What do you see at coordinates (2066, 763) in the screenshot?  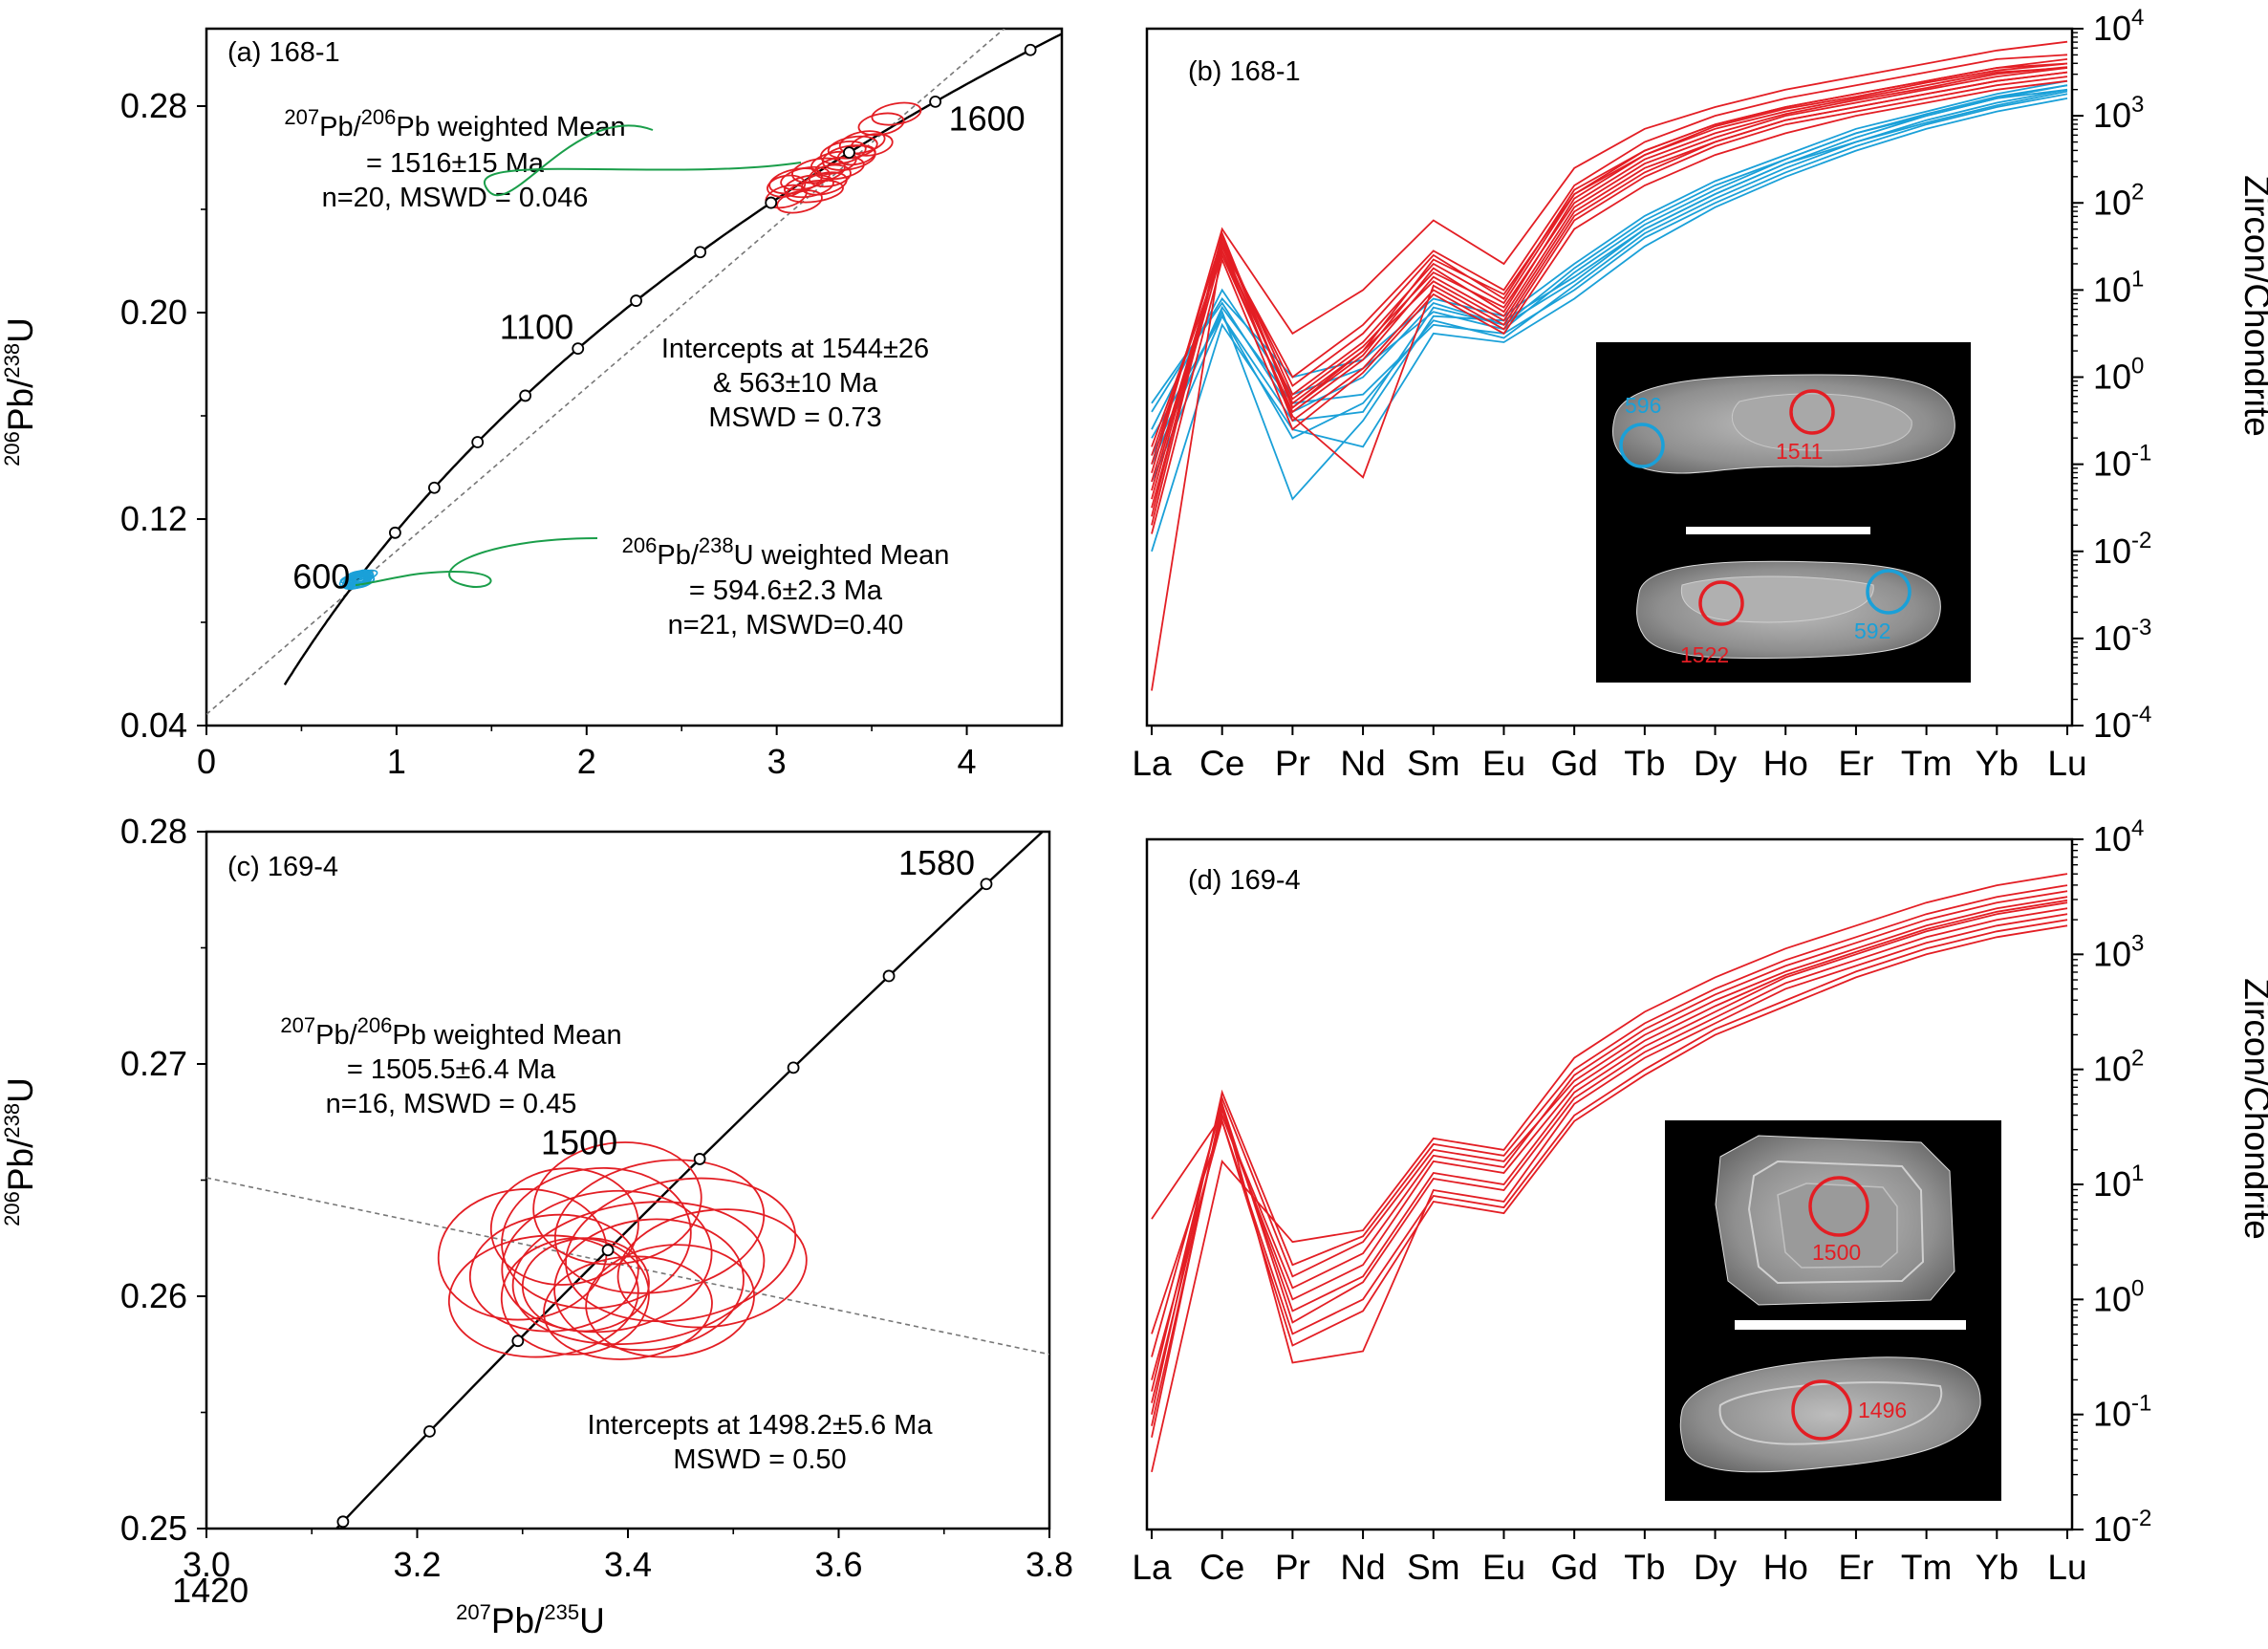 I see `b-xtick-label-Lu: Lu` at bounding box center [2066, 763].